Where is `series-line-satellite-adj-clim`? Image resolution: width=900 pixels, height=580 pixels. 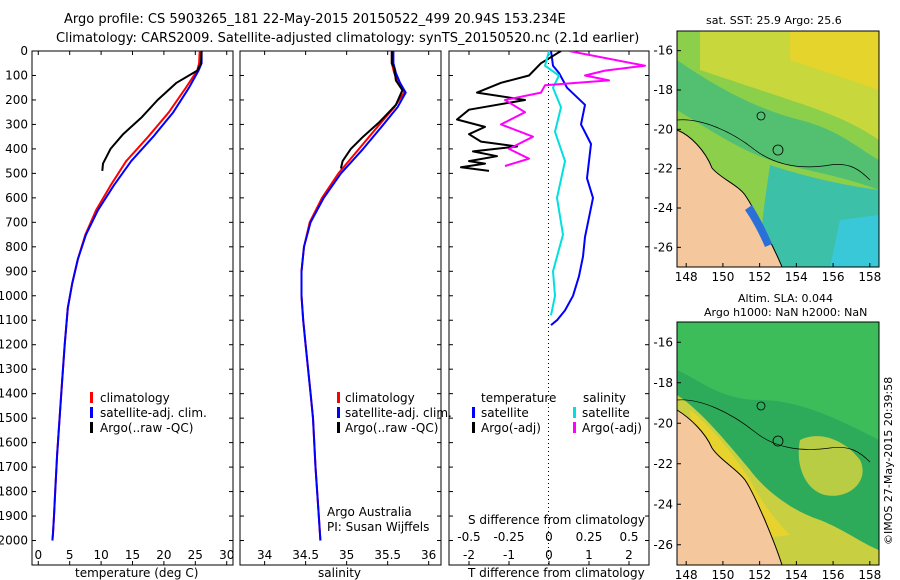
series-line-satellite-adj-clim is located at coordinates (127, 296).